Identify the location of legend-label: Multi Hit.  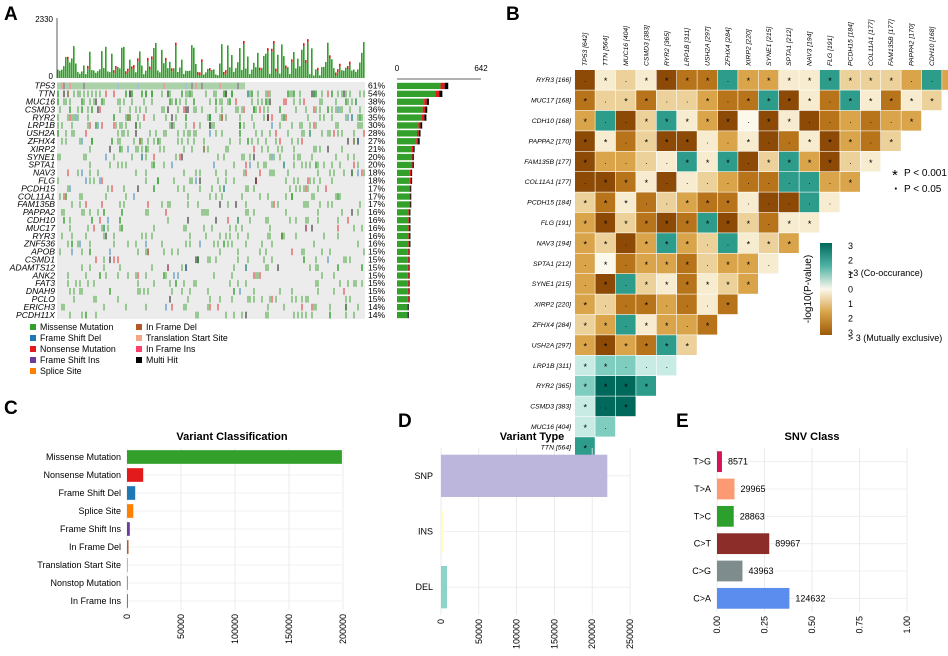
(162, 360).